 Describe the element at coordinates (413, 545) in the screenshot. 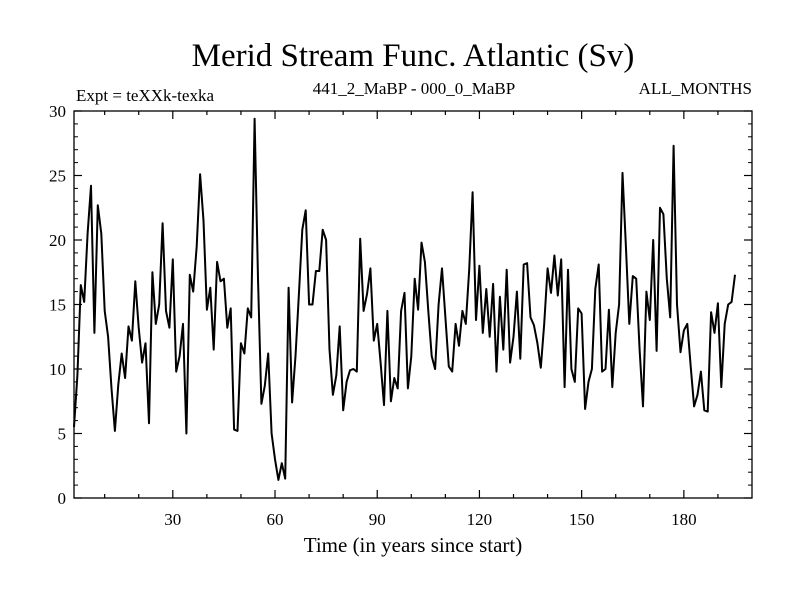

I see `x-axis-label: Time (in years since start)` at that location.